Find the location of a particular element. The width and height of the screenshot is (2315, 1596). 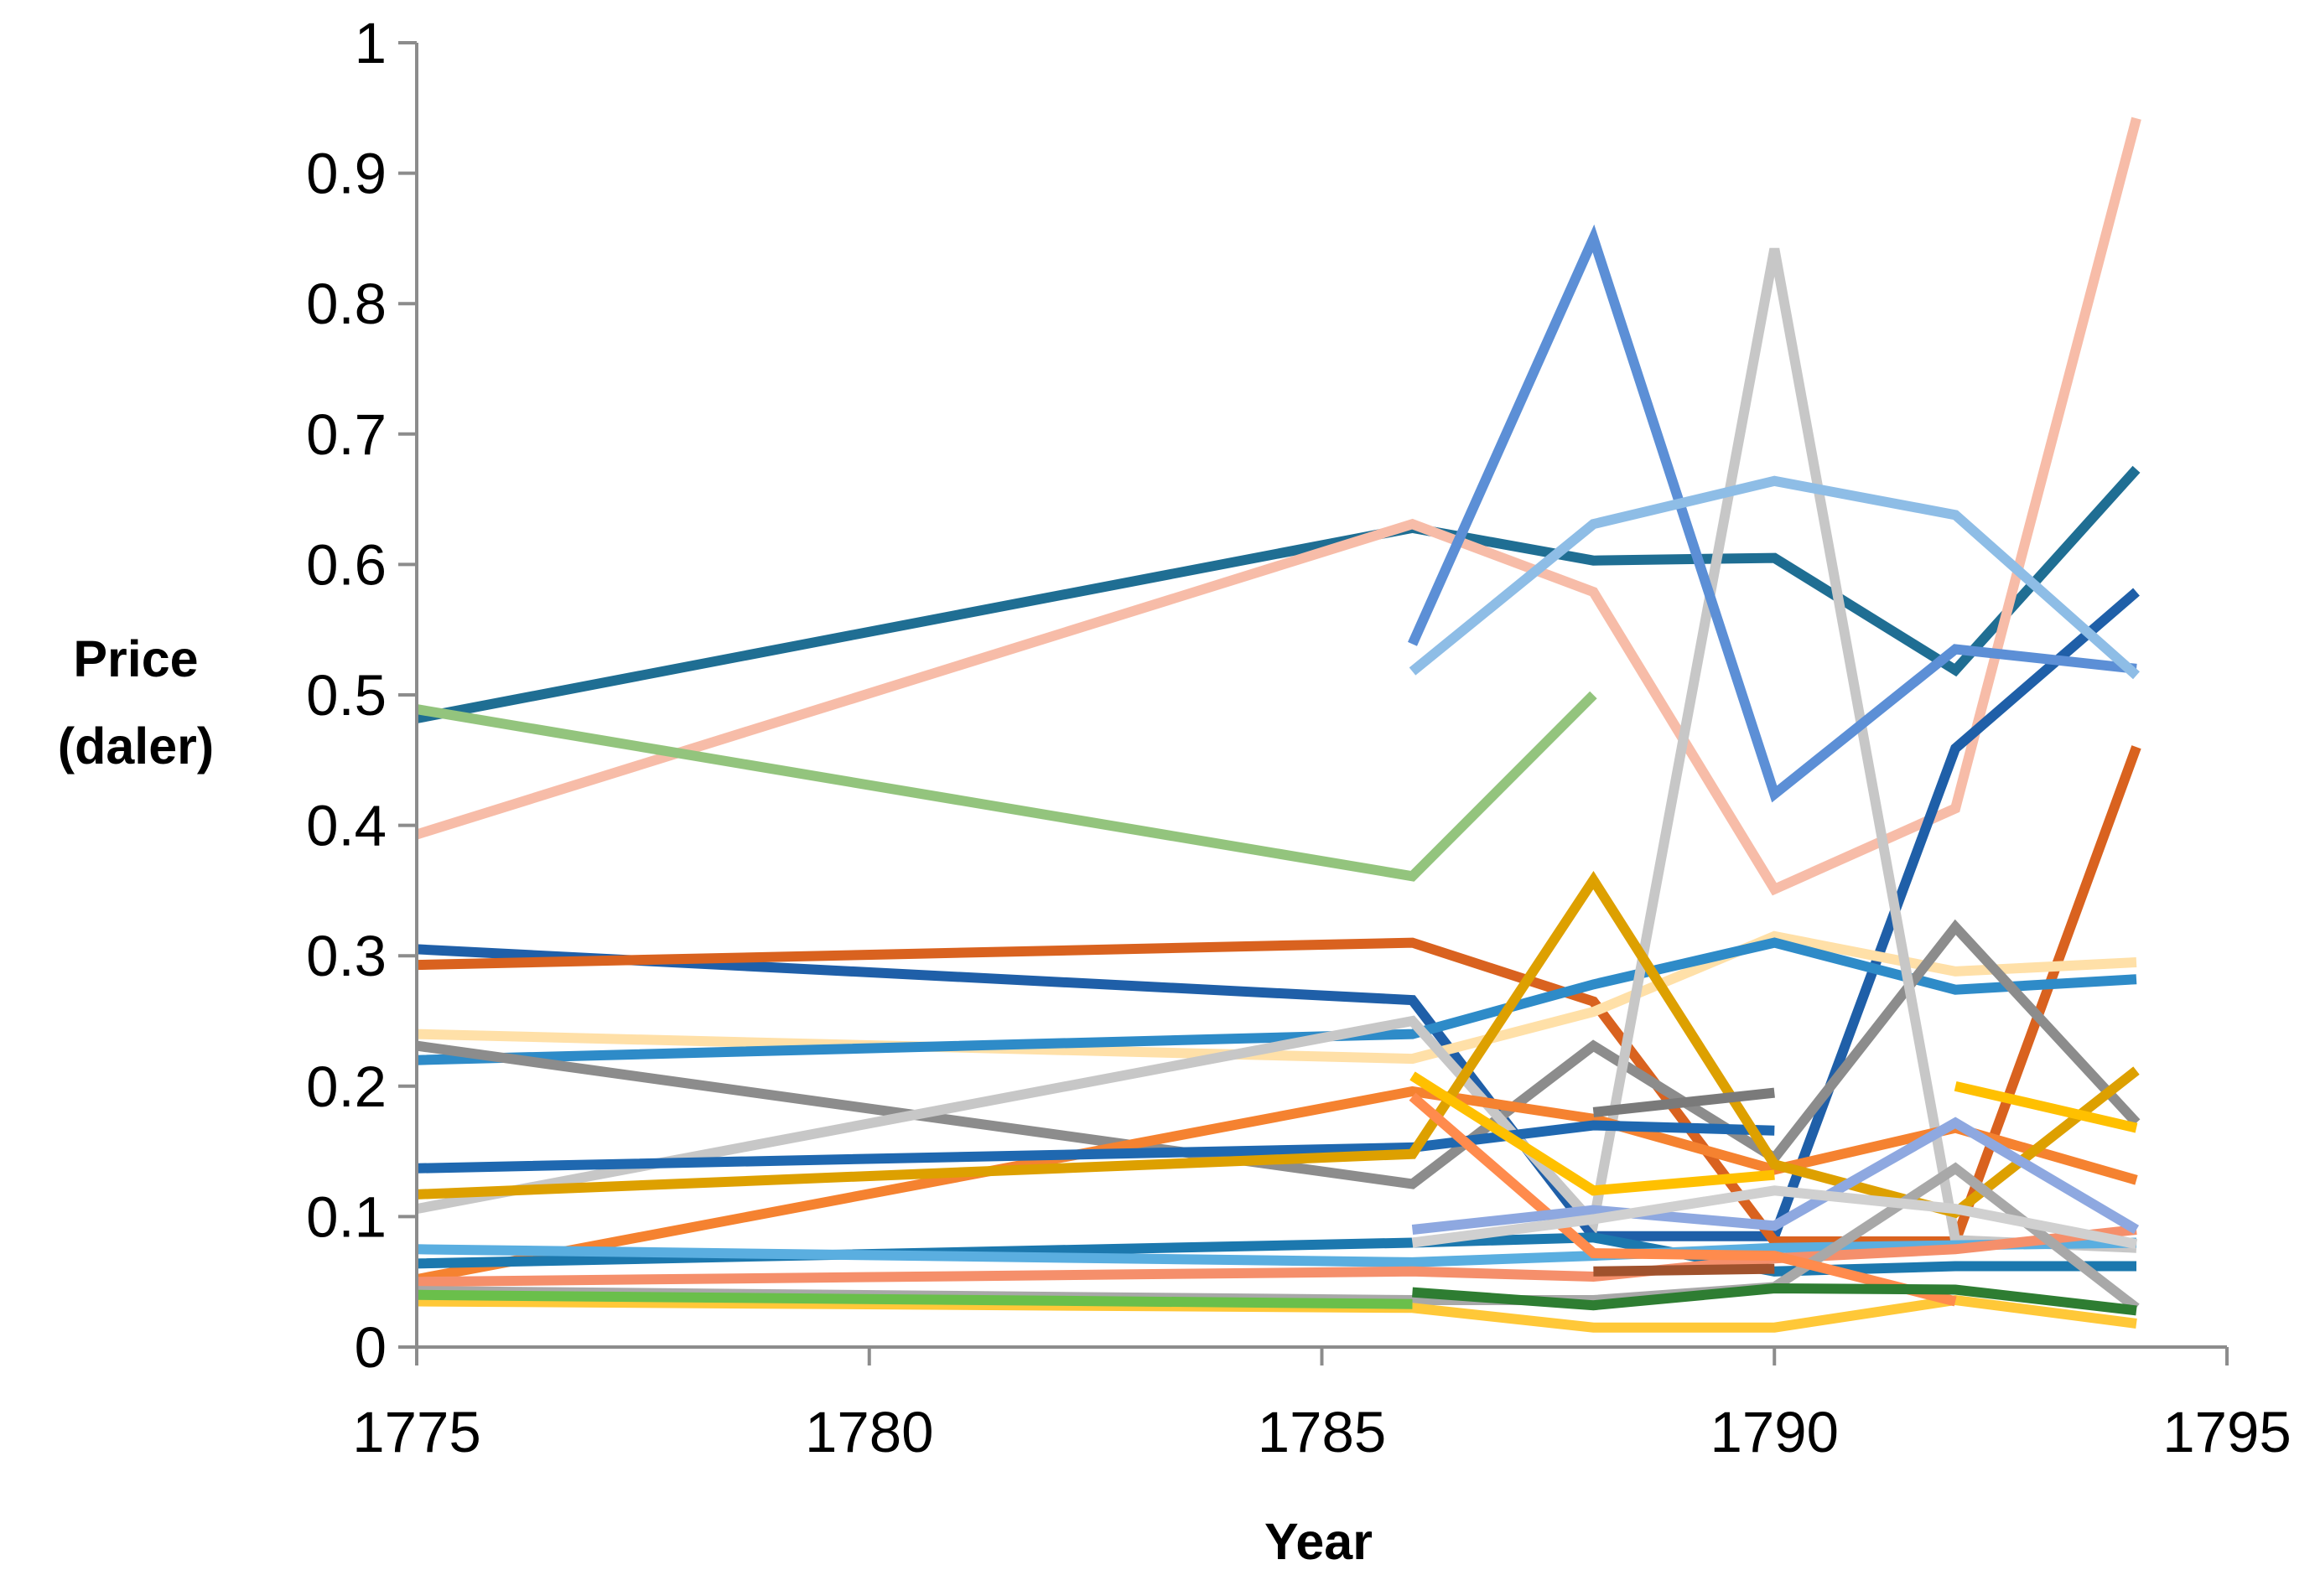

x-tick-label: 1780 is located at coordinates (869, 1432).